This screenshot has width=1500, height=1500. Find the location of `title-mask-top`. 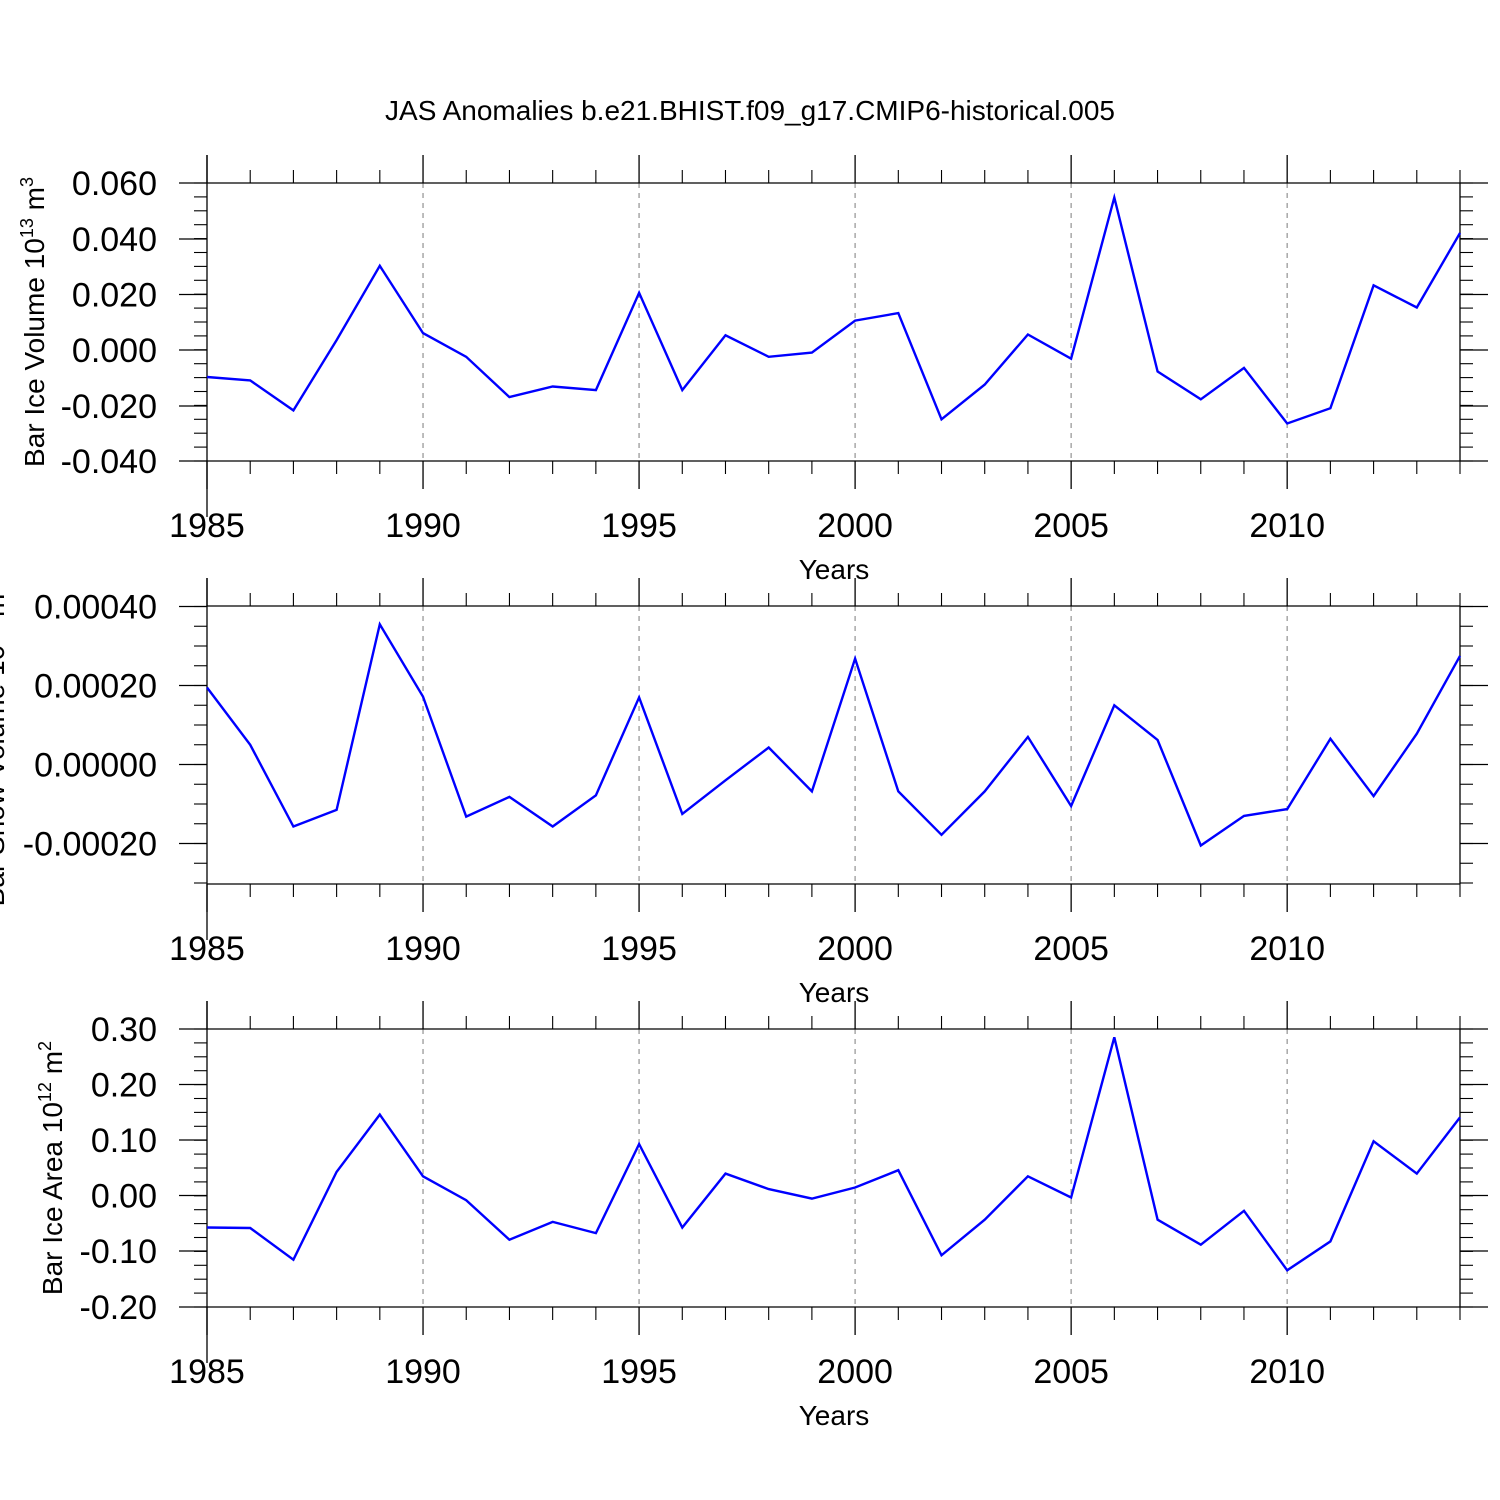

title-mask-top is located at coordinates (11, 575).